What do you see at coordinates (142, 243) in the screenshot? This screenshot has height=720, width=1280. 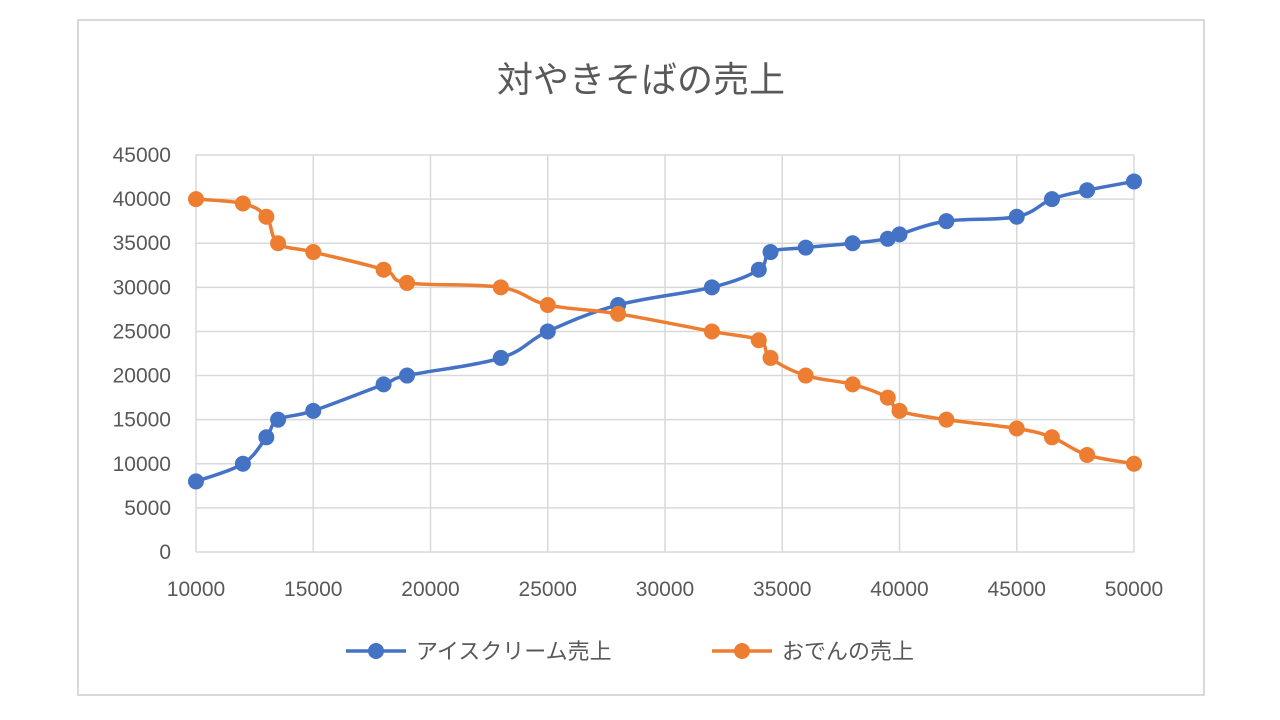 I see `y-tick-label: 35000` at bounding box center [142, 243].